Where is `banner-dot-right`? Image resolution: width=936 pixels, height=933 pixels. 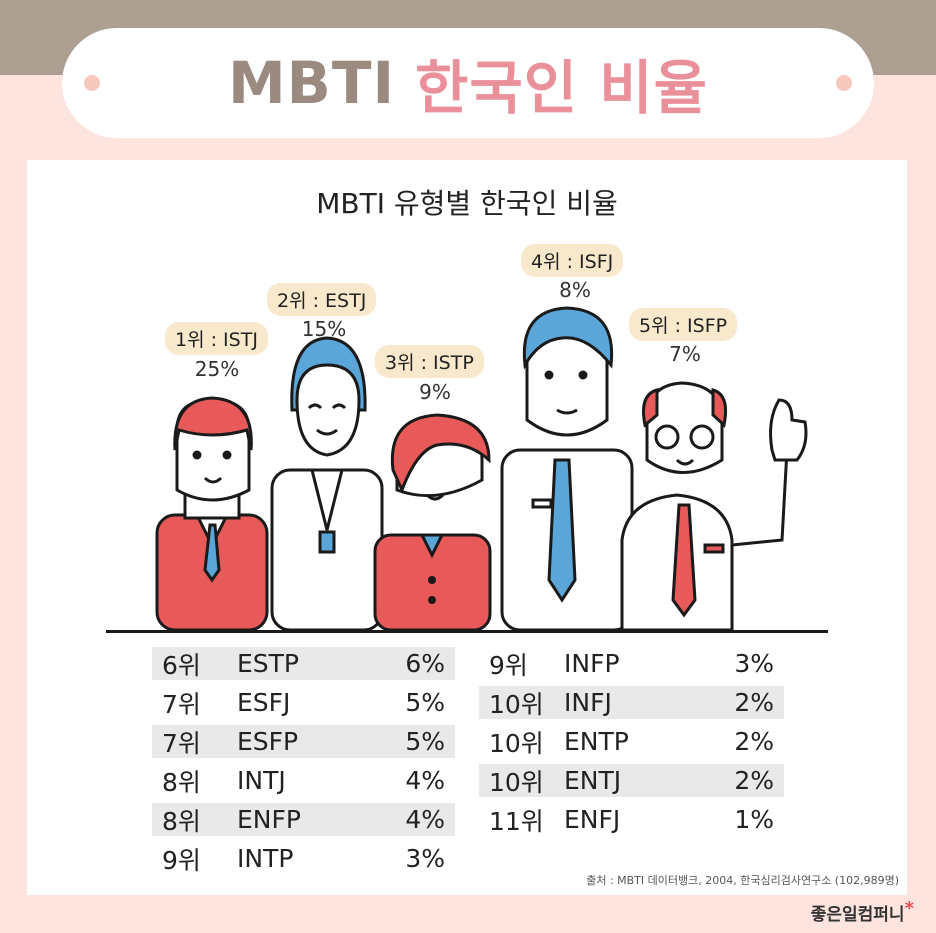 banner-dot-right is located at coordinates (844, 83).